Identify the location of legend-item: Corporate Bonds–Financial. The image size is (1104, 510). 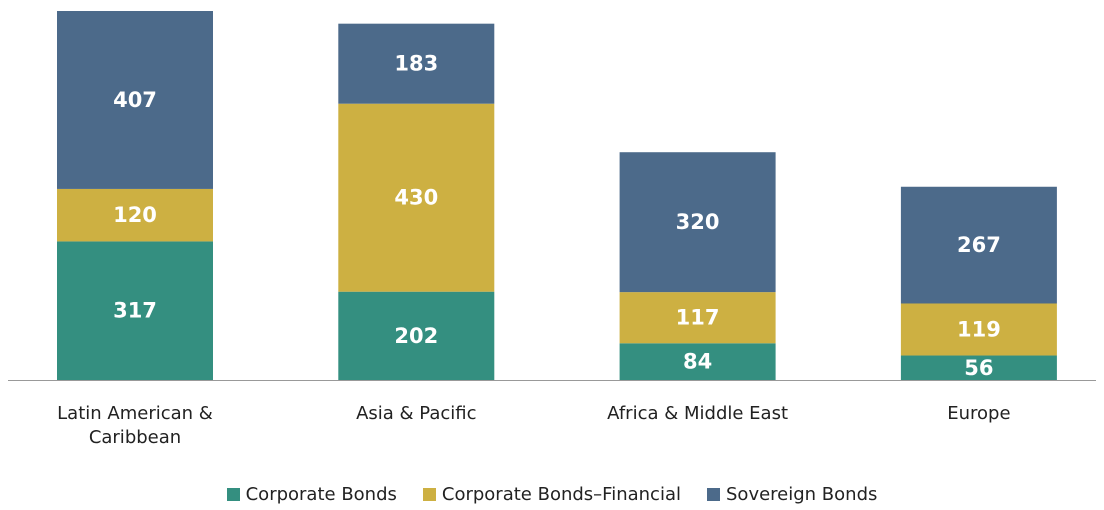
(551, 494).